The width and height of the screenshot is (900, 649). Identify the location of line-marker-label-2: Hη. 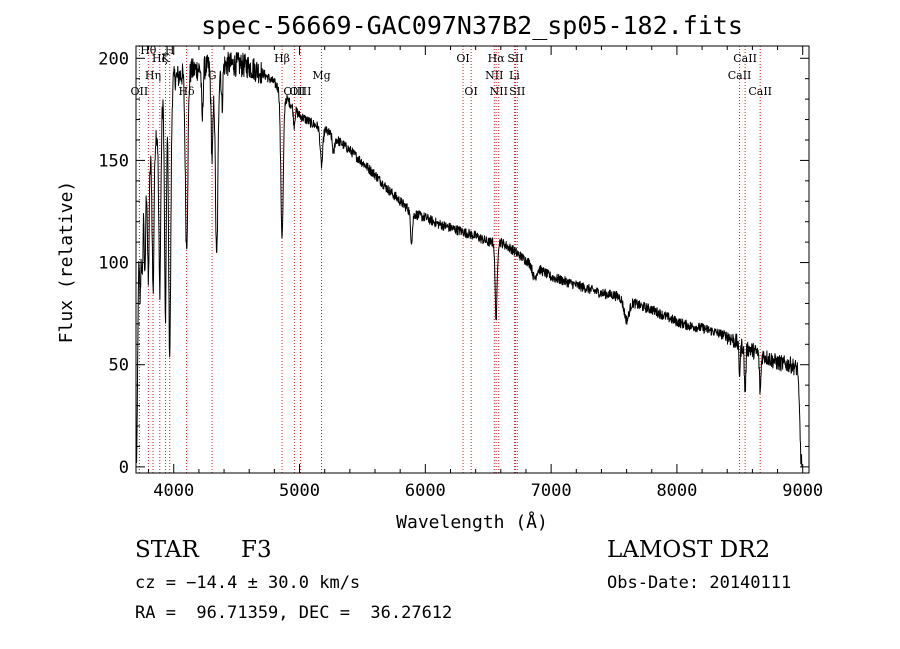
(153, 75).